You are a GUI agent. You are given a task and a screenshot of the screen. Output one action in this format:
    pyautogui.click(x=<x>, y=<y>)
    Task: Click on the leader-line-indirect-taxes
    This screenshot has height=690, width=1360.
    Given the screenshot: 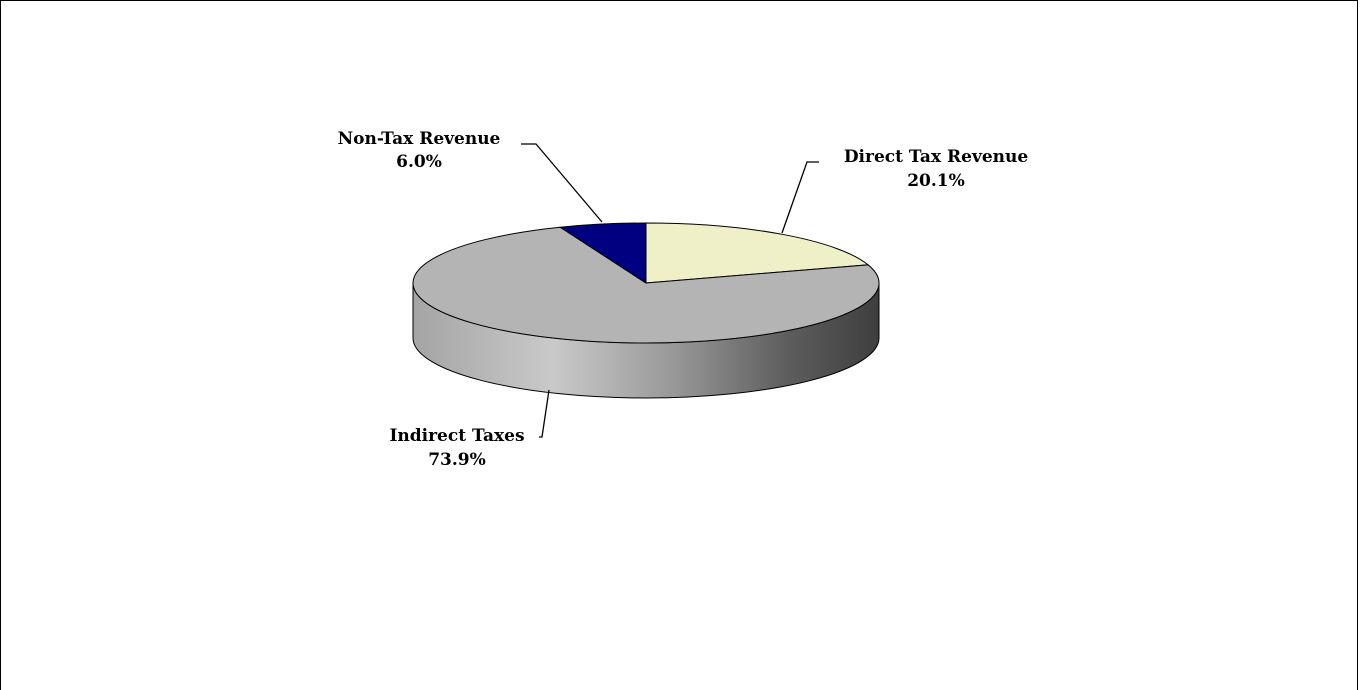 What is the action you would take?
    pyautogui.click(x=544, y=413)
    